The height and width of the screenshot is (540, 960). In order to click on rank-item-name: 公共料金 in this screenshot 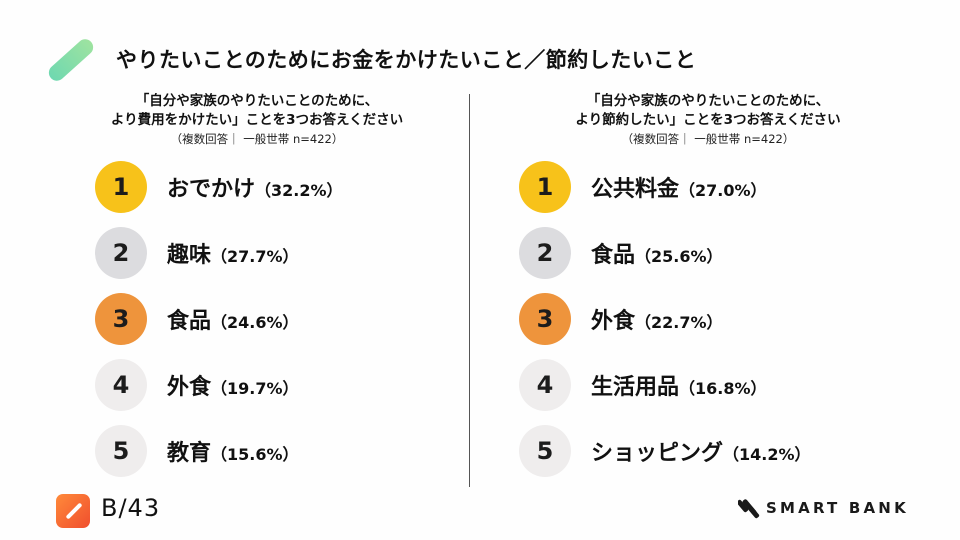, I will do `click(635, 189)`.